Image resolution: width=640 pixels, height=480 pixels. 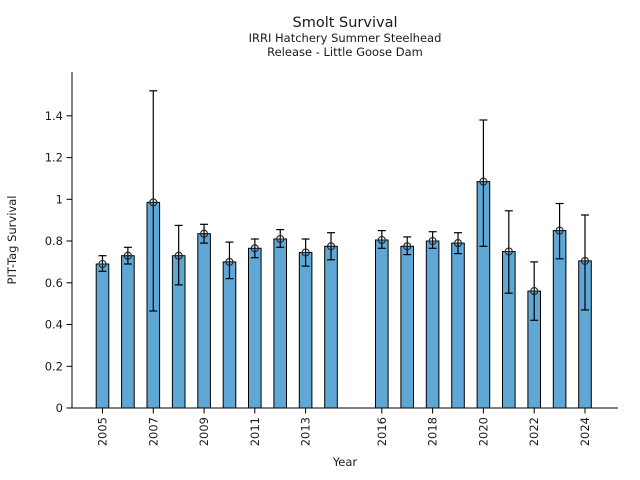 I want to click on y-tick-label-1.2: 1.2, so click(x=54, y=158).